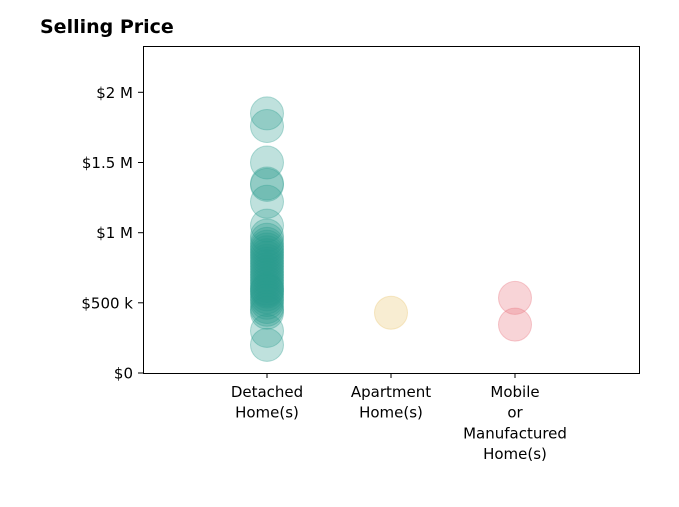 The width and height of the screenshot is (679, 507). I want to click on x-tick-label-line: Mobile, so click(514, 392).